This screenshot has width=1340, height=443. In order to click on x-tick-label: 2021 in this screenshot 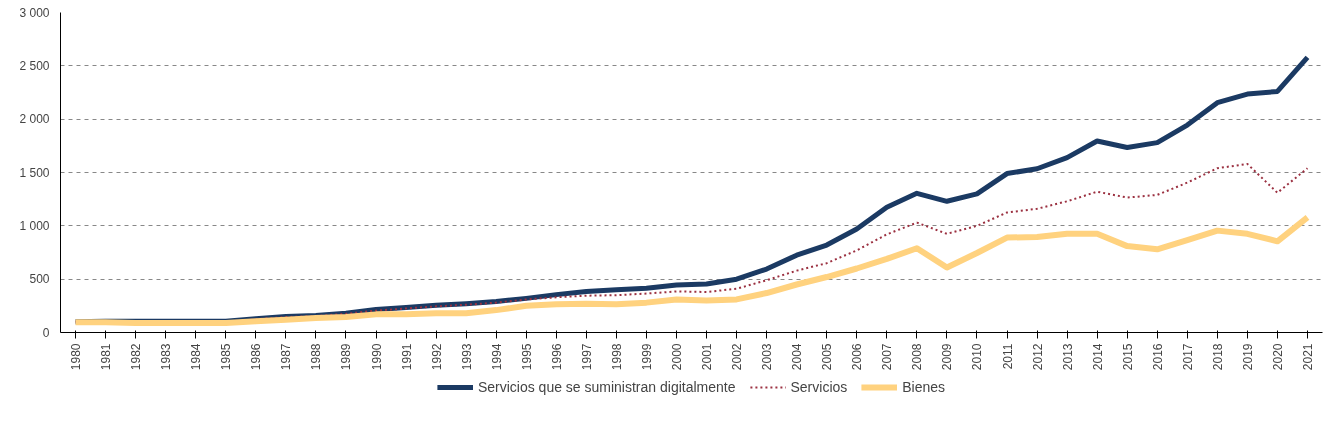, I will do `click(1307, 357)`.